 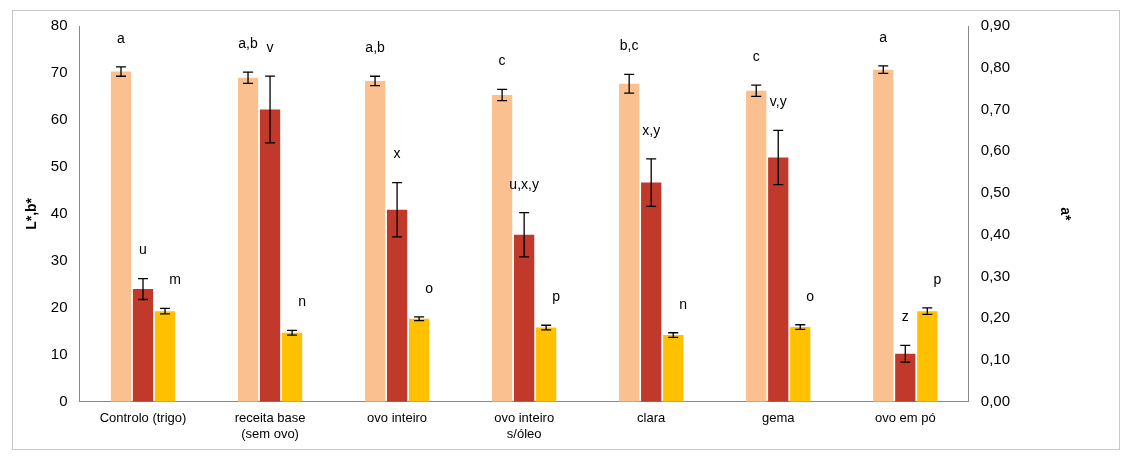 I want to click on y2-tick-label: 0,40, so click(x=995, y=233).